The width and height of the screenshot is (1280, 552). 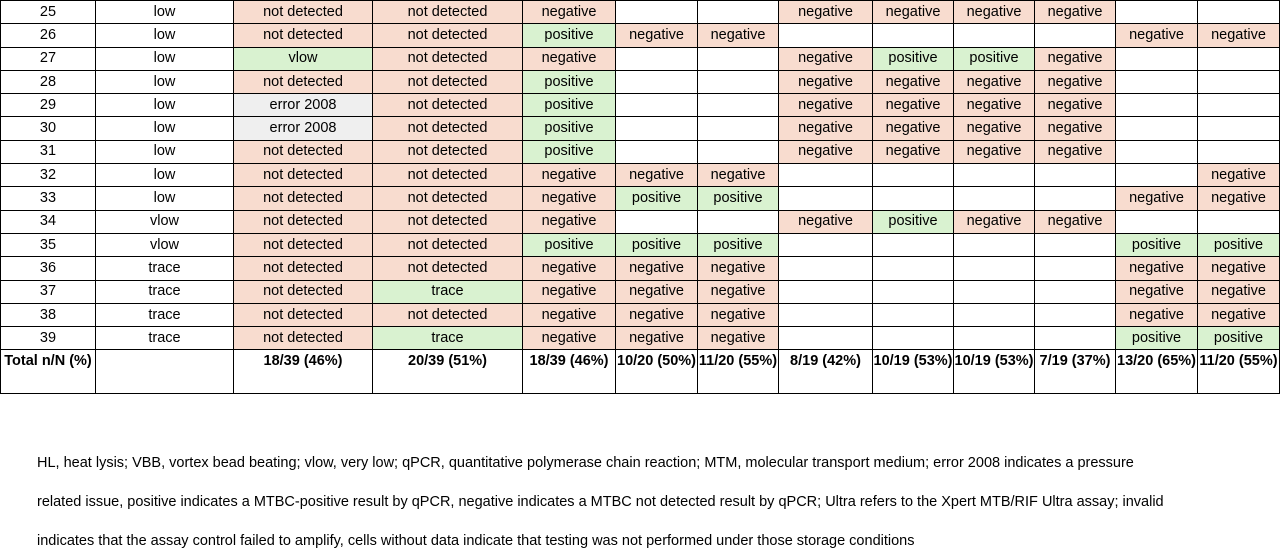 What do you see at coordinates (656, 372) in the screenshot?
I see `total-cell: 10/20 (50%)` at bounding box center [656, 372].